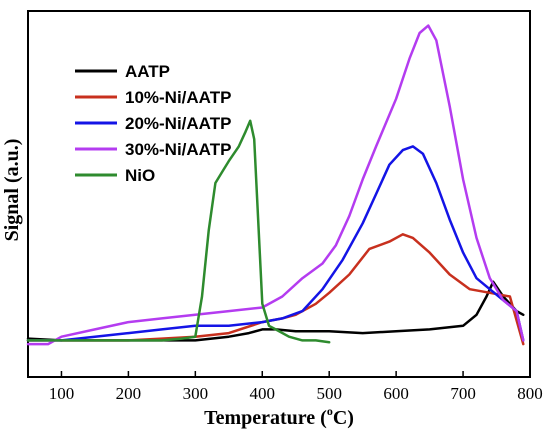 This screenshot has width=550, height=433. I want to click on legend-label: 20%-Ni/AATP, so click(178, 123).